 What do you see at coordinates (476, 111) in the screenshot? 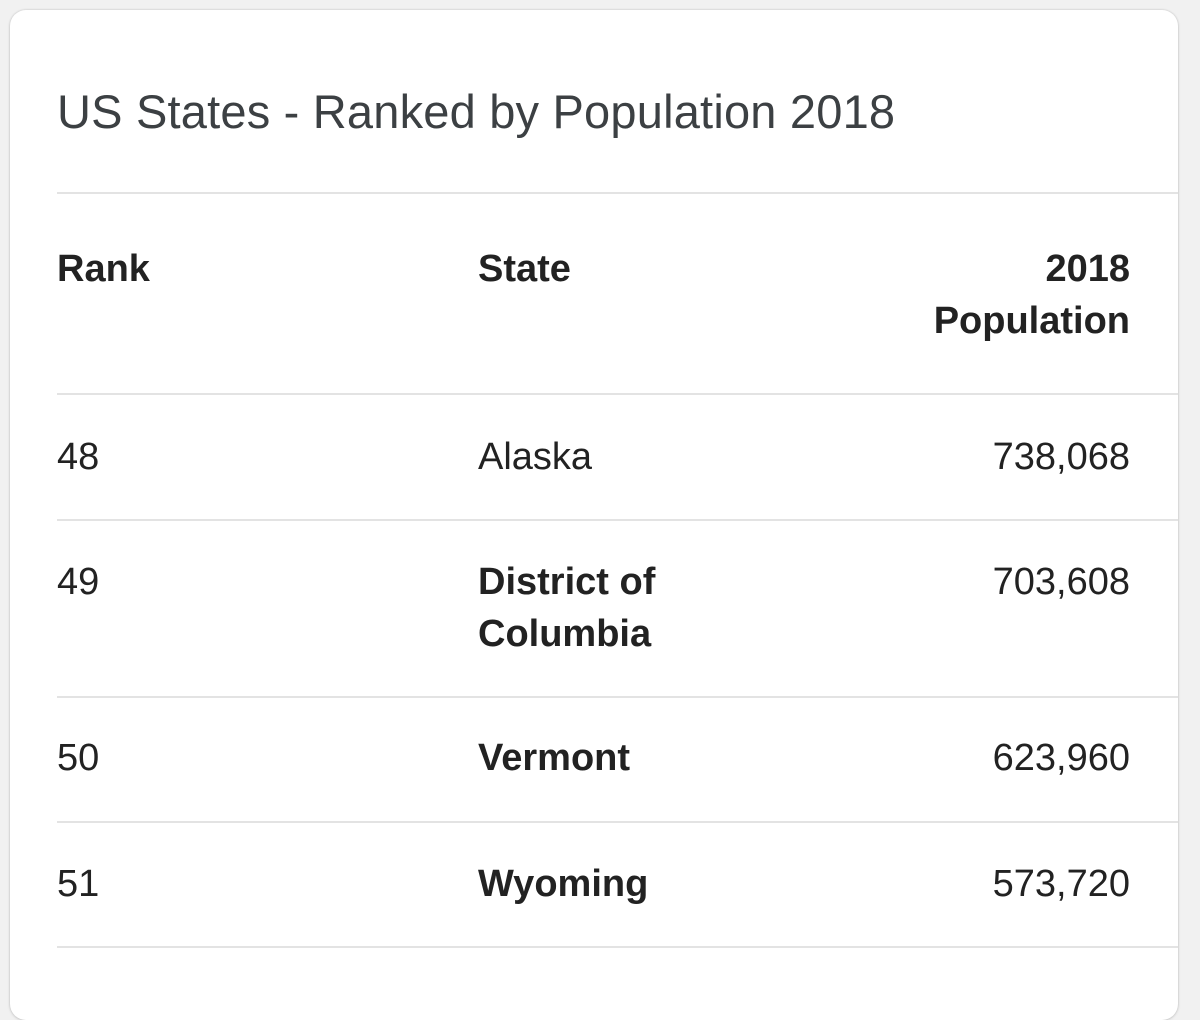
I see `card-title: US States - Ranked by Population 2018` at bounding box center [476, 111].